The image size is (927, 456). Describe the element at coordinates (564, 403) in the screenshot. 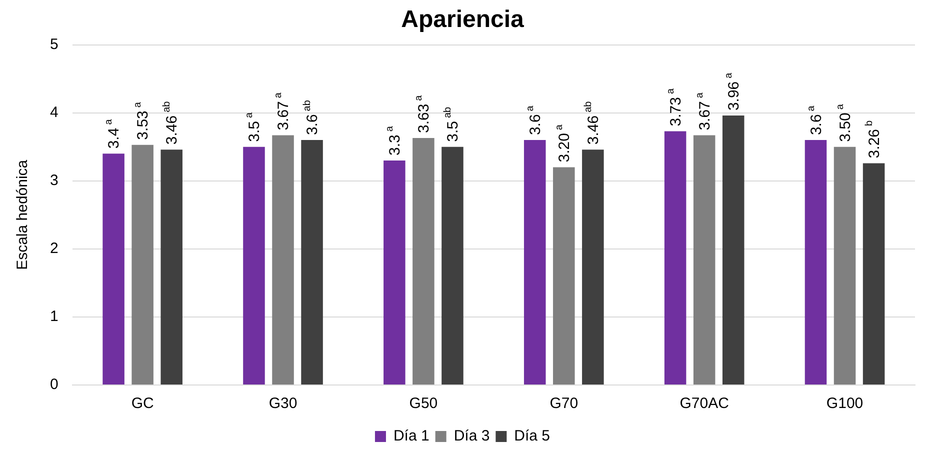

I see `x-tick-label: G70` at that location.